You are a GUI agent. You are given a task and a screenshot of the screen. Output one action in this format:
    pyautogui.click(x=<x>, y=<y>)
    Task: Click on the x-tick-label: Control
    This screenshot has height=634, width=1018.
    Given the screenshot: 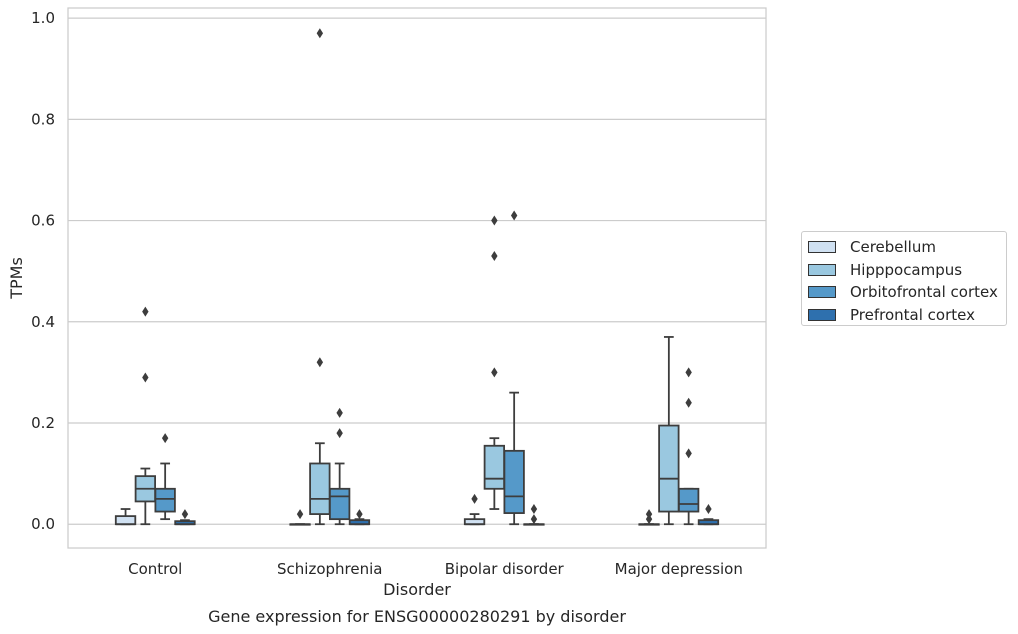 What is the action you would take?
    pyautogui.click(x=155, y=569)
    